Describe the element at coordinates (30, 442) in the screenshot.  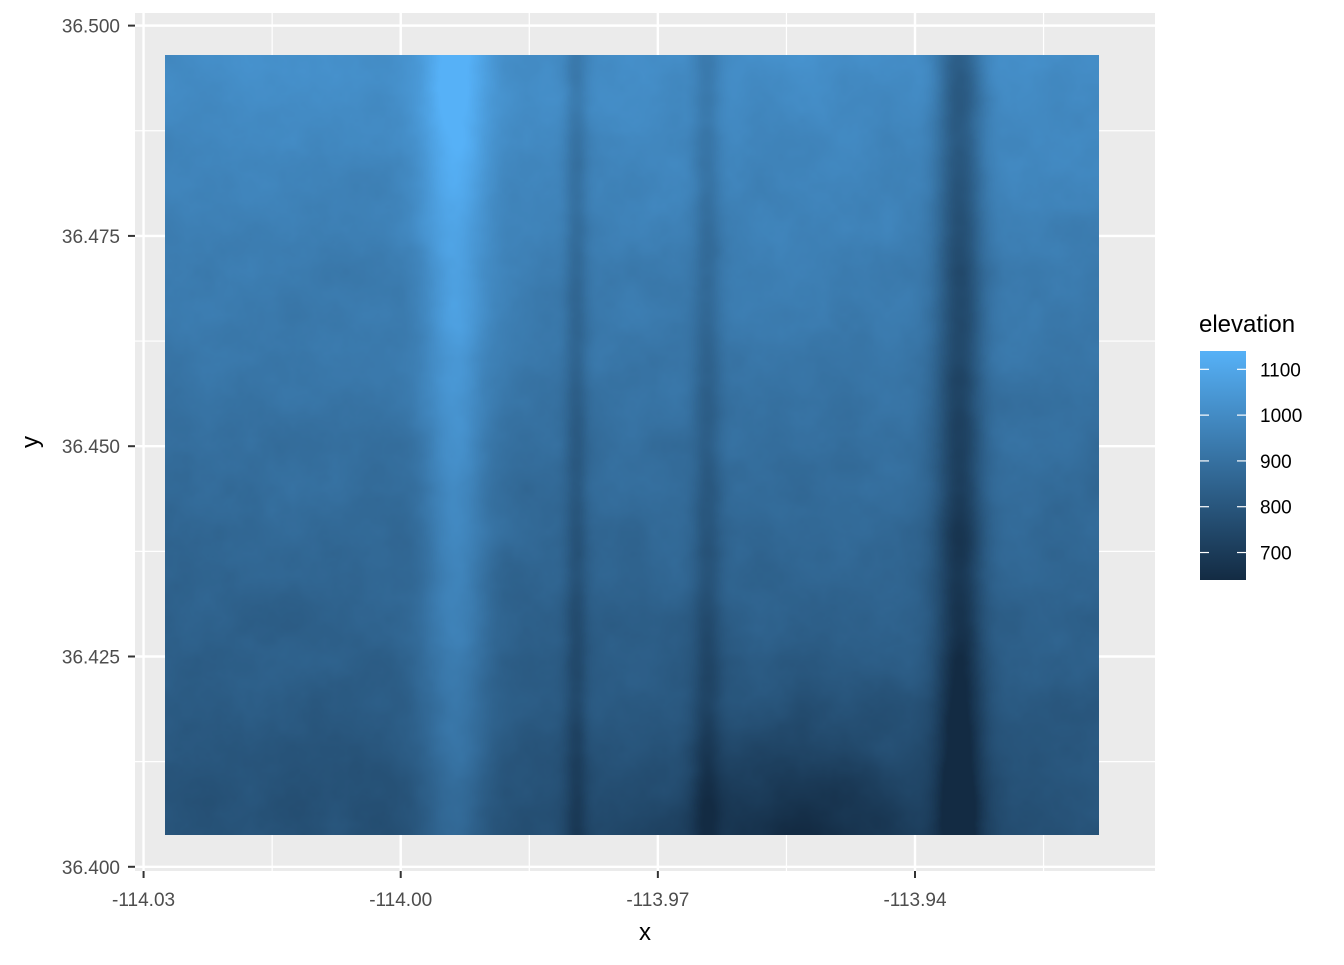
I see `y-axis-title: y` at that location.